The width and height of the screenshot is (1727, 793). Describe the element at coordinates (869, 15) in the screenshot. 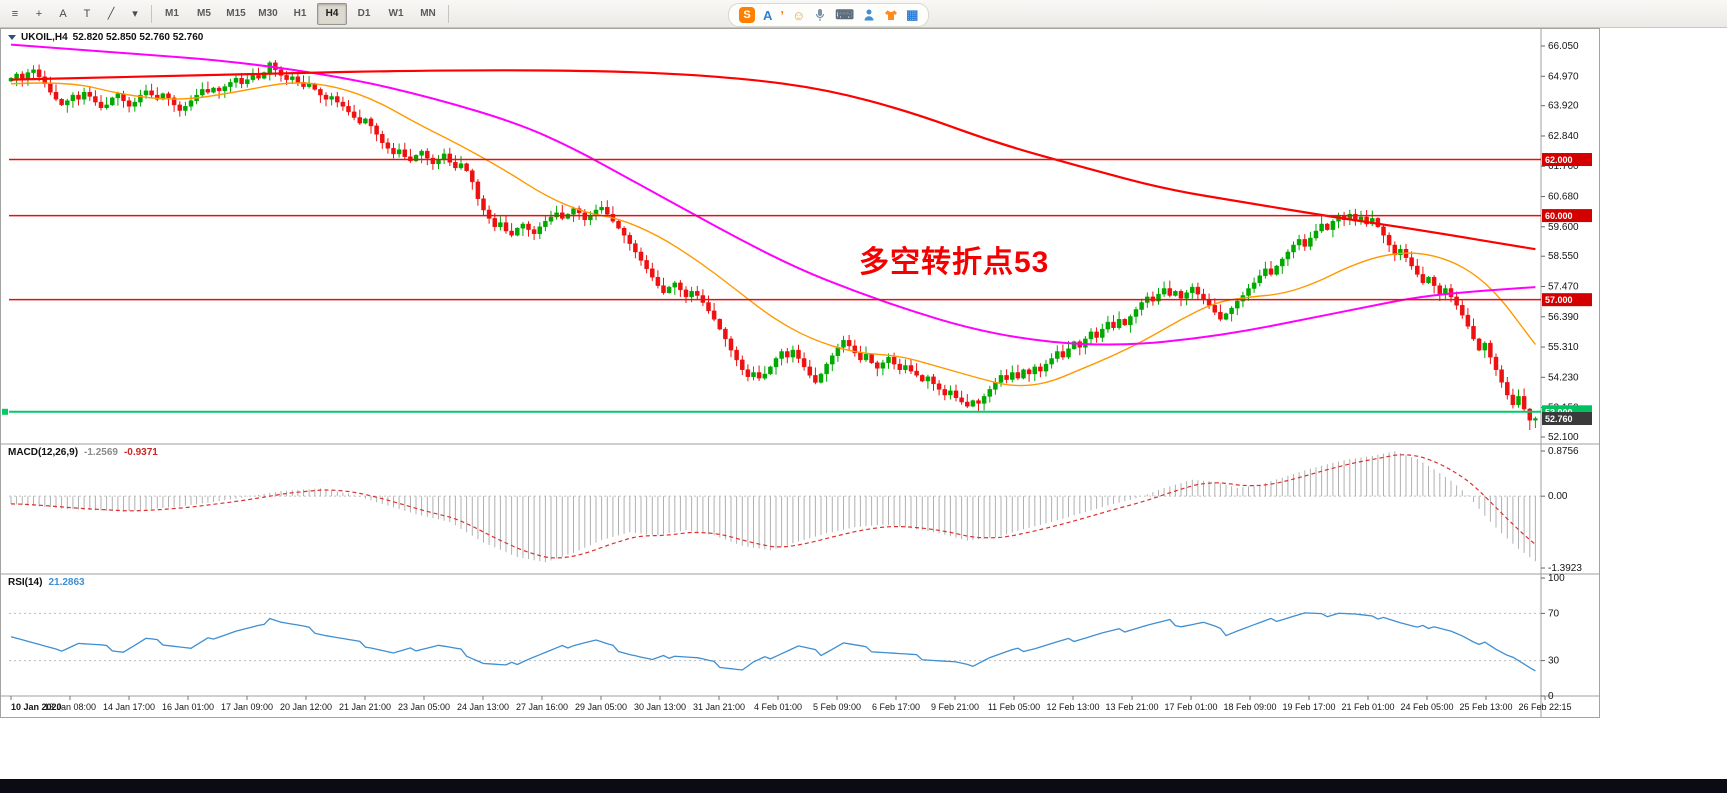

I see `contacts-icon` at that location.